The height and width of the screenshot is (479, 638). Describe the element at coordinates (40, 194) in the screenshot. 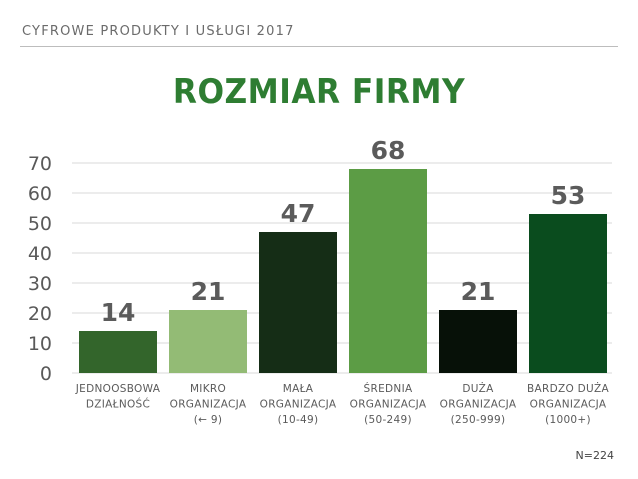

I see `y-tick-label: 60` at that location.